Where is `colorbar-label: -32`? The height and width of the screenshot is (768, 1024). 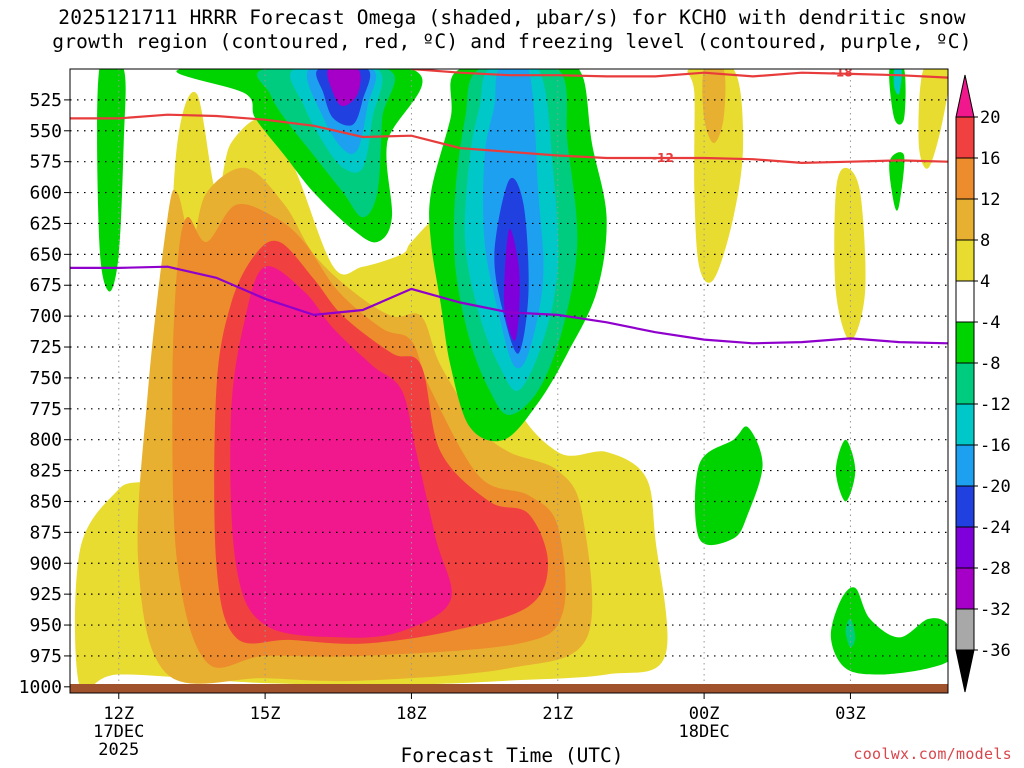 colorbar-label: -32 is located at coordinates (995, 610).